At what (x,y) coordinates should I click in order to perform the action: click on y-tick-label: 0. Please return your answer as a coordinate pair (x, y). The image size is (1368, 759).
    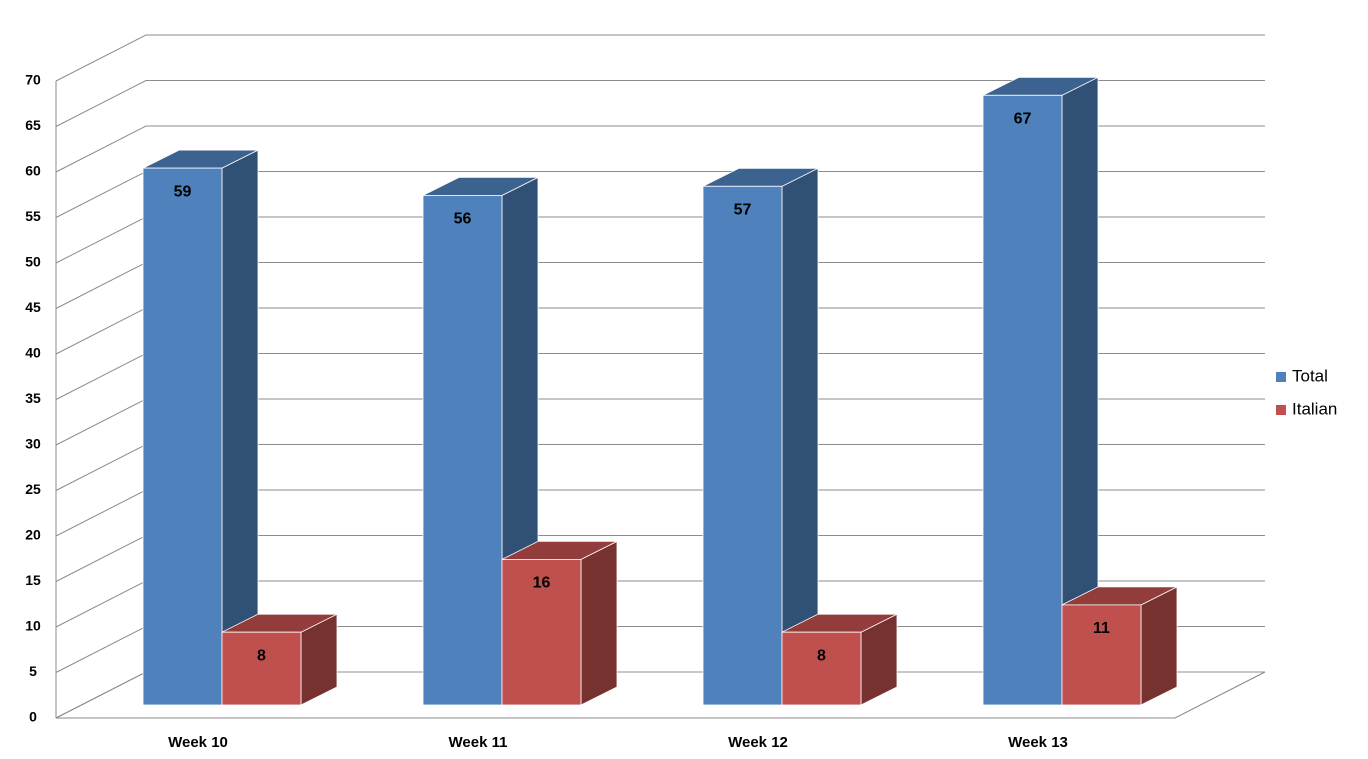
    Looking at the image, I should click on (33, 717).